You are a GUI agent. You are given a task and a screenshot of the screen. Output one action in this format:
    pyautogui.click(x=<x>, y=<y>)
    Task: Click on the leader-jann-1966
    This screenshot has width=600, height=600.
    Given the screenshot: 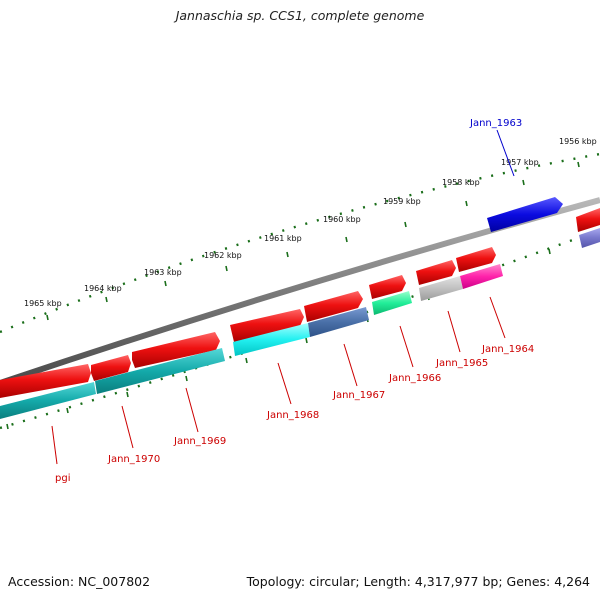 What is the action you would take?
    pyautogui.click(x=406, y=346)
    